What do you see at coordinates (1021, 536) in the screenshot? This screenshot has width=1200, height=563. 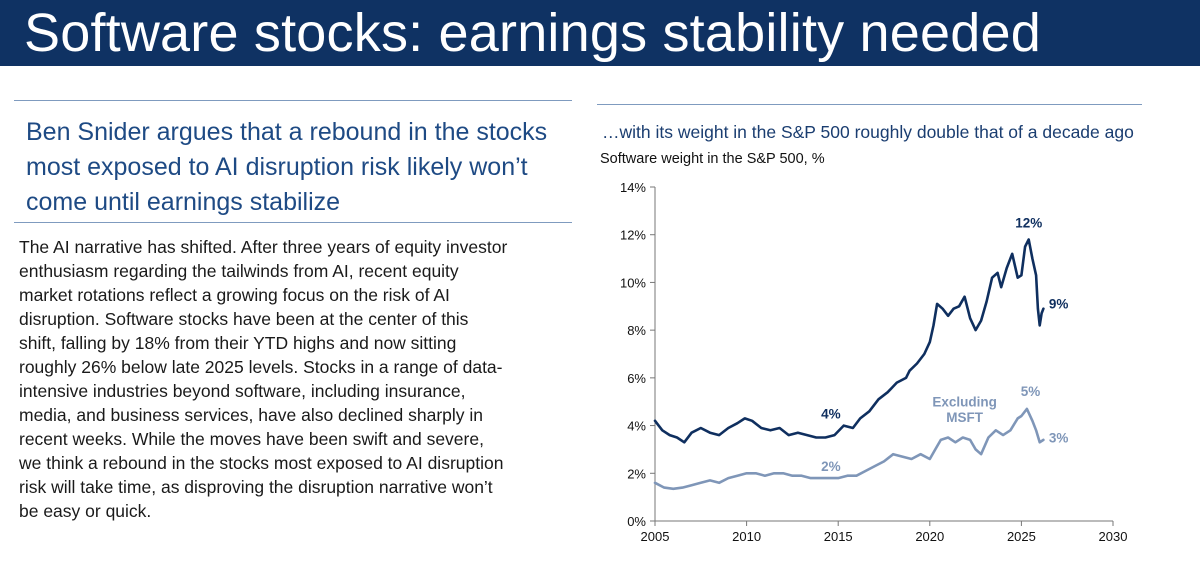 I see `x-tick-label: 2025` at bounding box center [1021, 536].